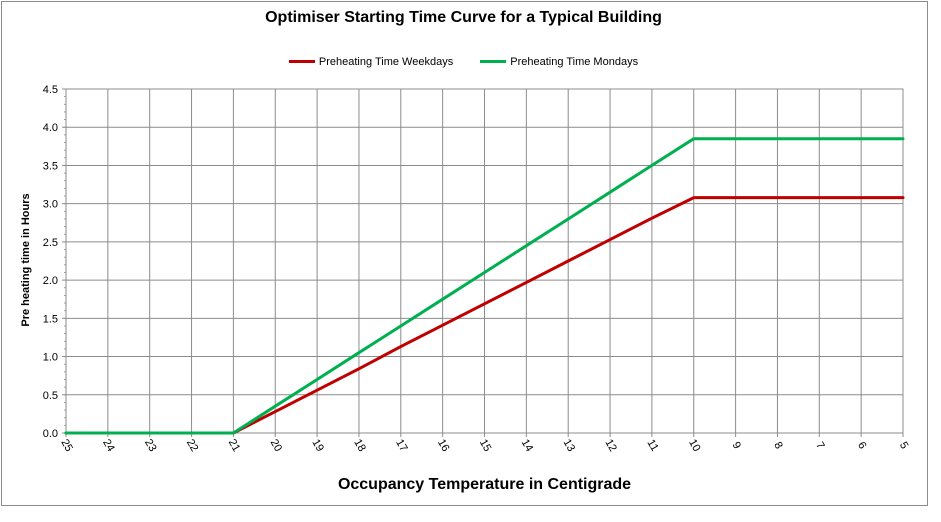 Image resolution: width=941 pixels, height=522 pixels. I want to click on x-tick-label: 25, so click(66, 445).